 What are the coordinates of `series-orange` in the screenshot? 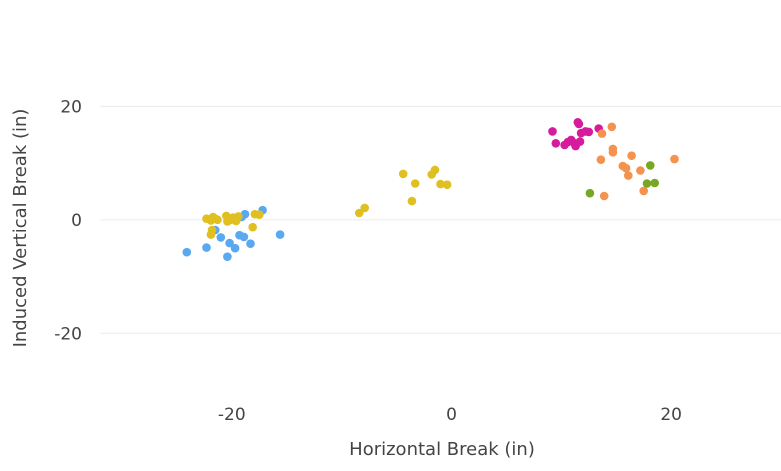 It's located at (637, 161).